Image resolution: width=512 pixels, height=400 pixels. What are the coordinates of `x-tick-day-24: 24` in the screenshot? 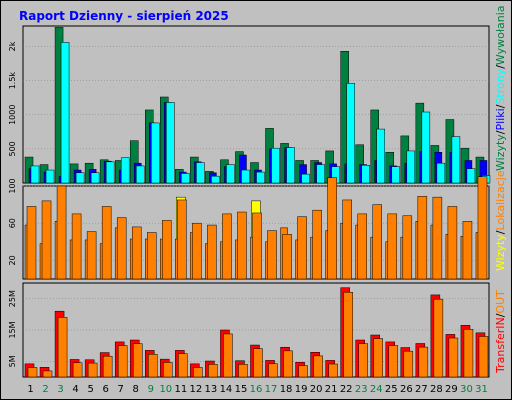 It's located at (376, 389).